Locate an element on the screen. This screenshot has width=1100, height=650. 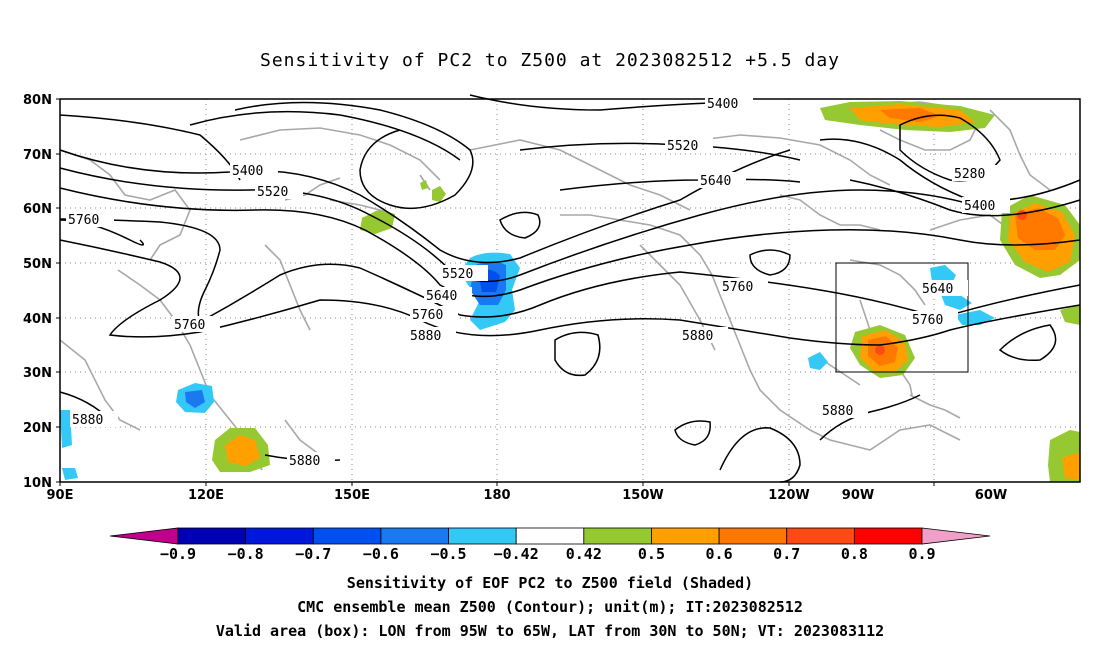
colorbar-tick-label: −0.42 is located at coordinates (516, 554).